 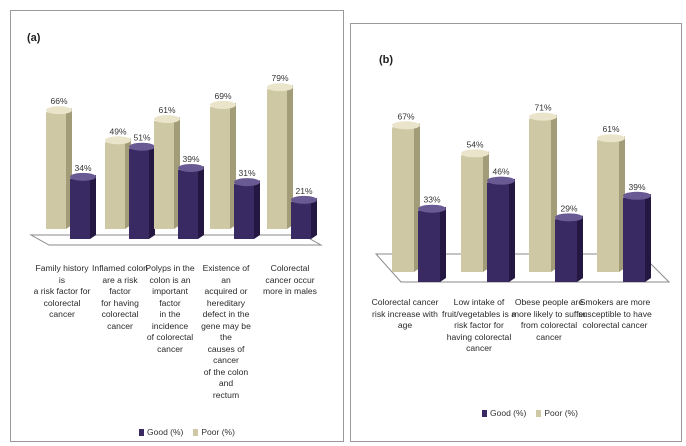 I want to click on category-label-line: Family history is, so click(x=62, y=274).